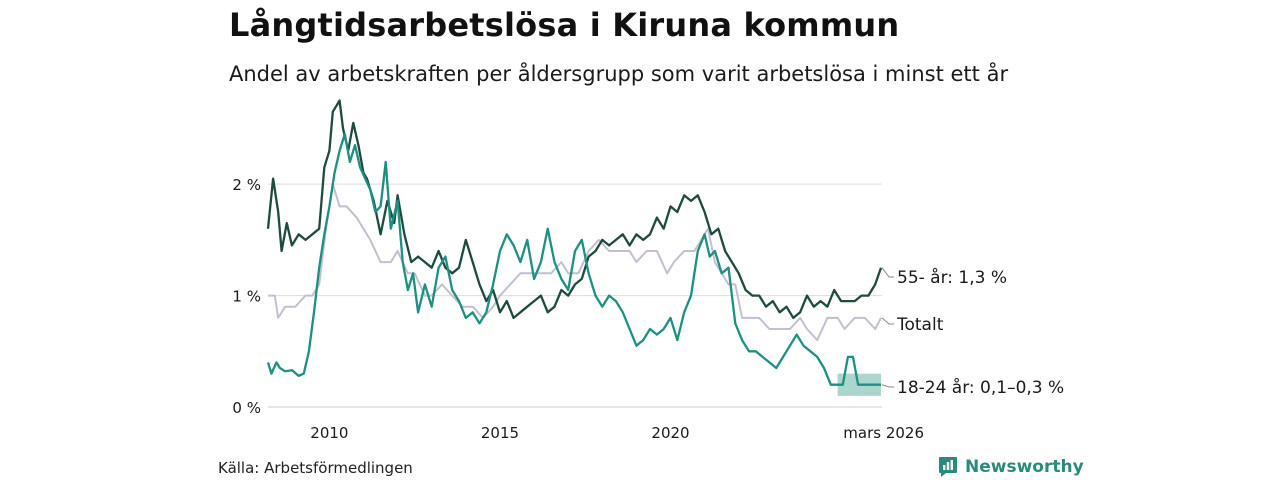  What do you see at coordinates (246, 185) in the screenshot?
I see `y-tick-label: 2 %` at bounding box center [246, 185].